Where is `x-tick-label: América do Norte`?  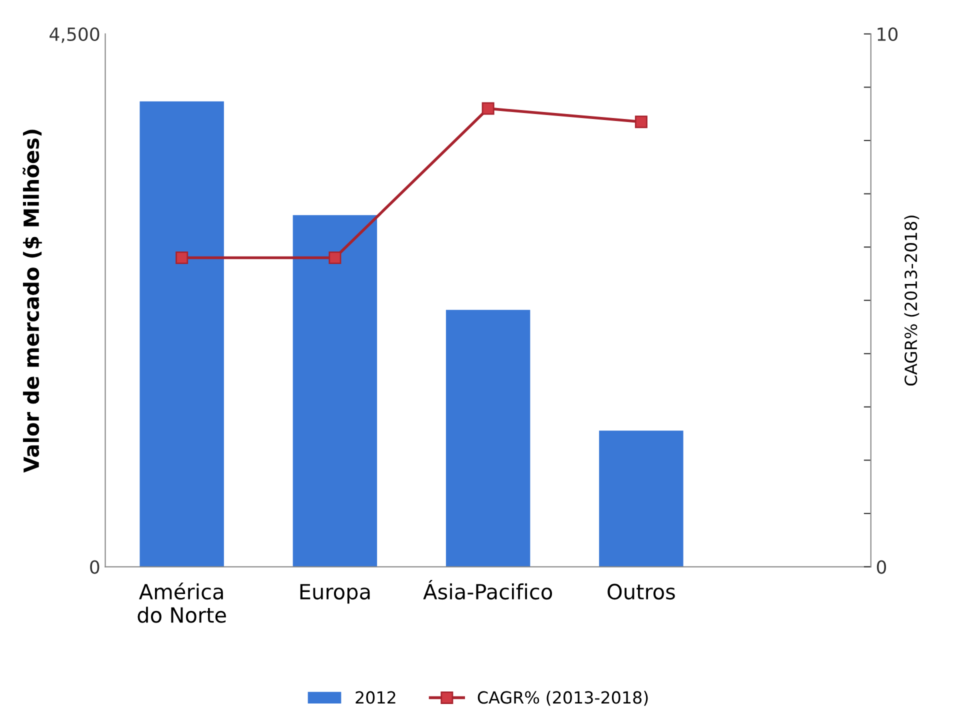
x-tick-label: América do Norte is located at coordinates (182, 602).